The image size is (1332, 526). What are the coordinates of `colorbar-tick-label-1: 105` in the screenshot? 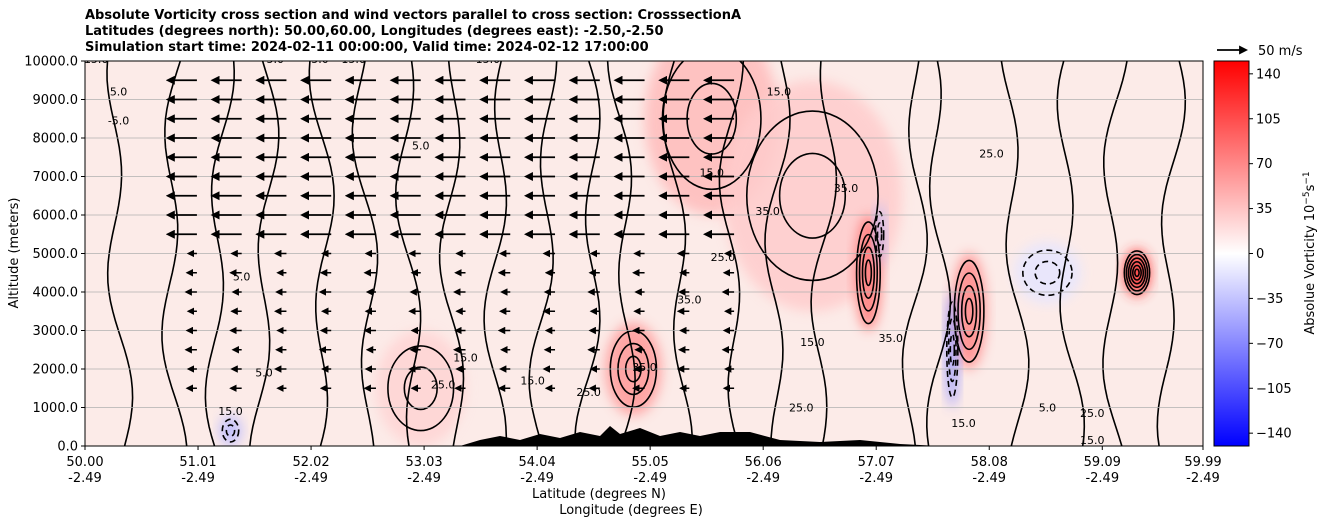 It's located at (1268, 119).